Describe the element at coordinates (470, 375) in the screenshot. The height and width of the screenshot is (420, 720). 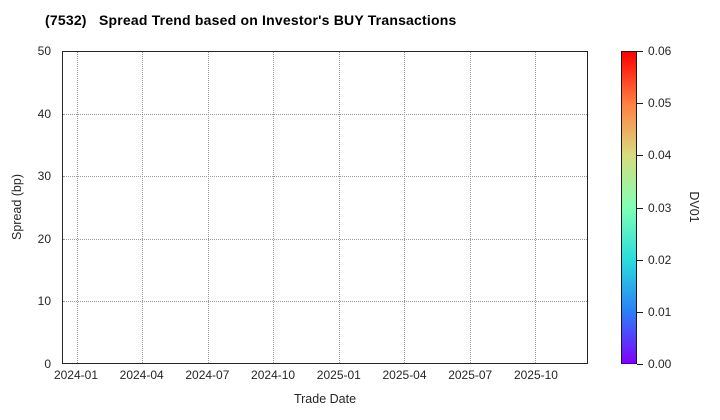
I see `x-tick-label: 2025-07` at that location.